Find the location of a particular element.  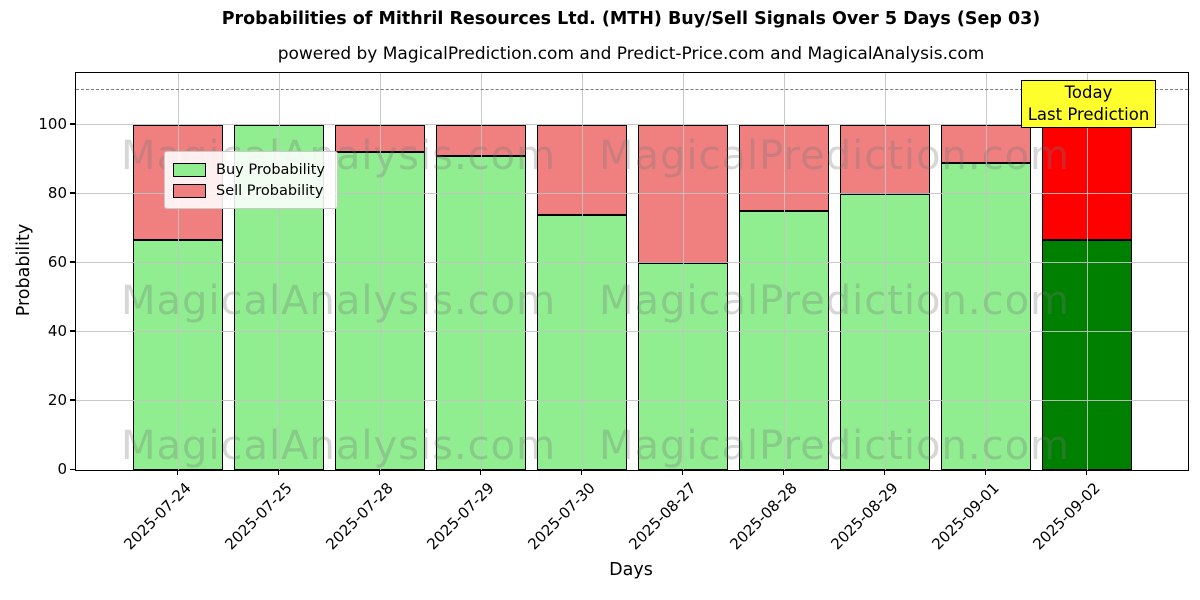

x-axis-label: Days is located at coordinates (631, 570).